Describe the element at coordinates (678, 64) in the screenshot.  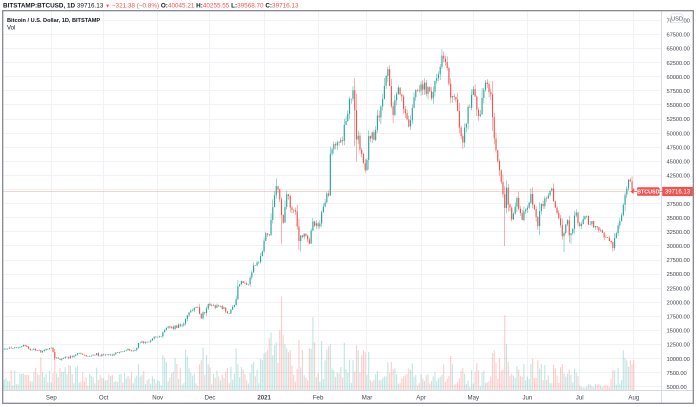
I see `svg-text: 62500.00` at that location.